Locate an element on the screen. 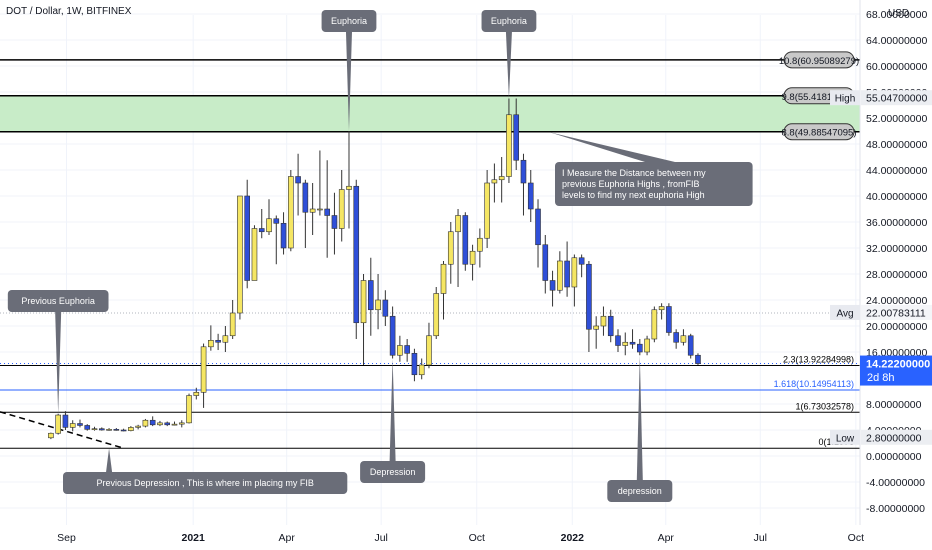 The width and height of the screenshot is (932, 550). line-badge-value: 2.80000000 is located at coordinates (894, 438).